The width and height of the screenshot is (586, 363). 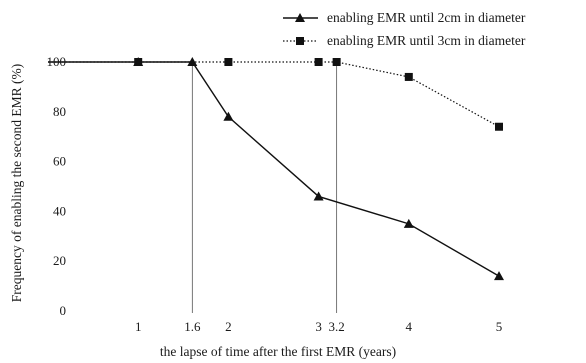 What do you see at coordinates (59, 111) in the screenshot?
I see `y-tick-label: 80` at bounding box center [59, 111].